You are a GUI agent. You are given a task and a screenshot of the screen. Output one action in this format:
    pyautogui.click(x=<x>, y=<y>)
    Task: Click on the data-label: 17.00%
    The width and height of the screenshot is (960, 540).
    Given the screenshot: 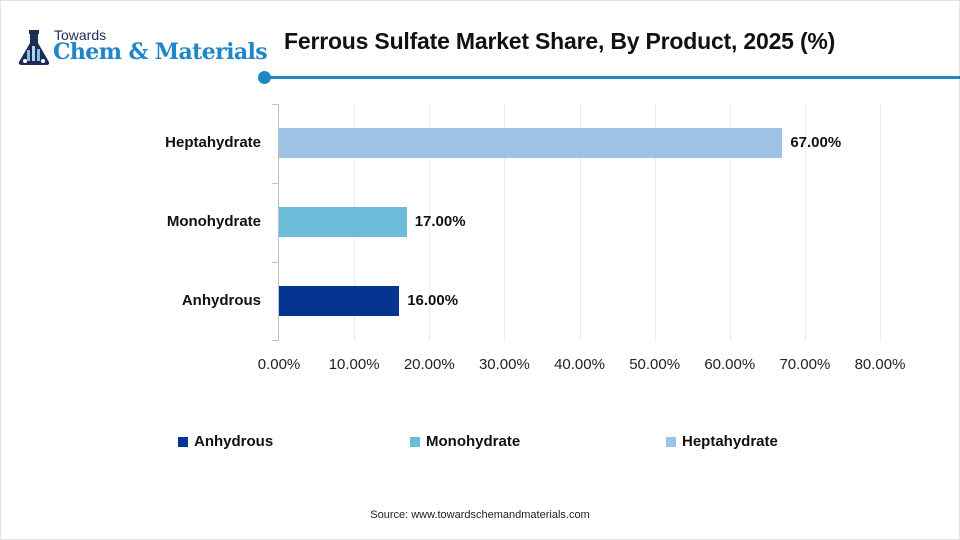 What is the action you would take?
    pyautogui.click(x=440, y=221)
    